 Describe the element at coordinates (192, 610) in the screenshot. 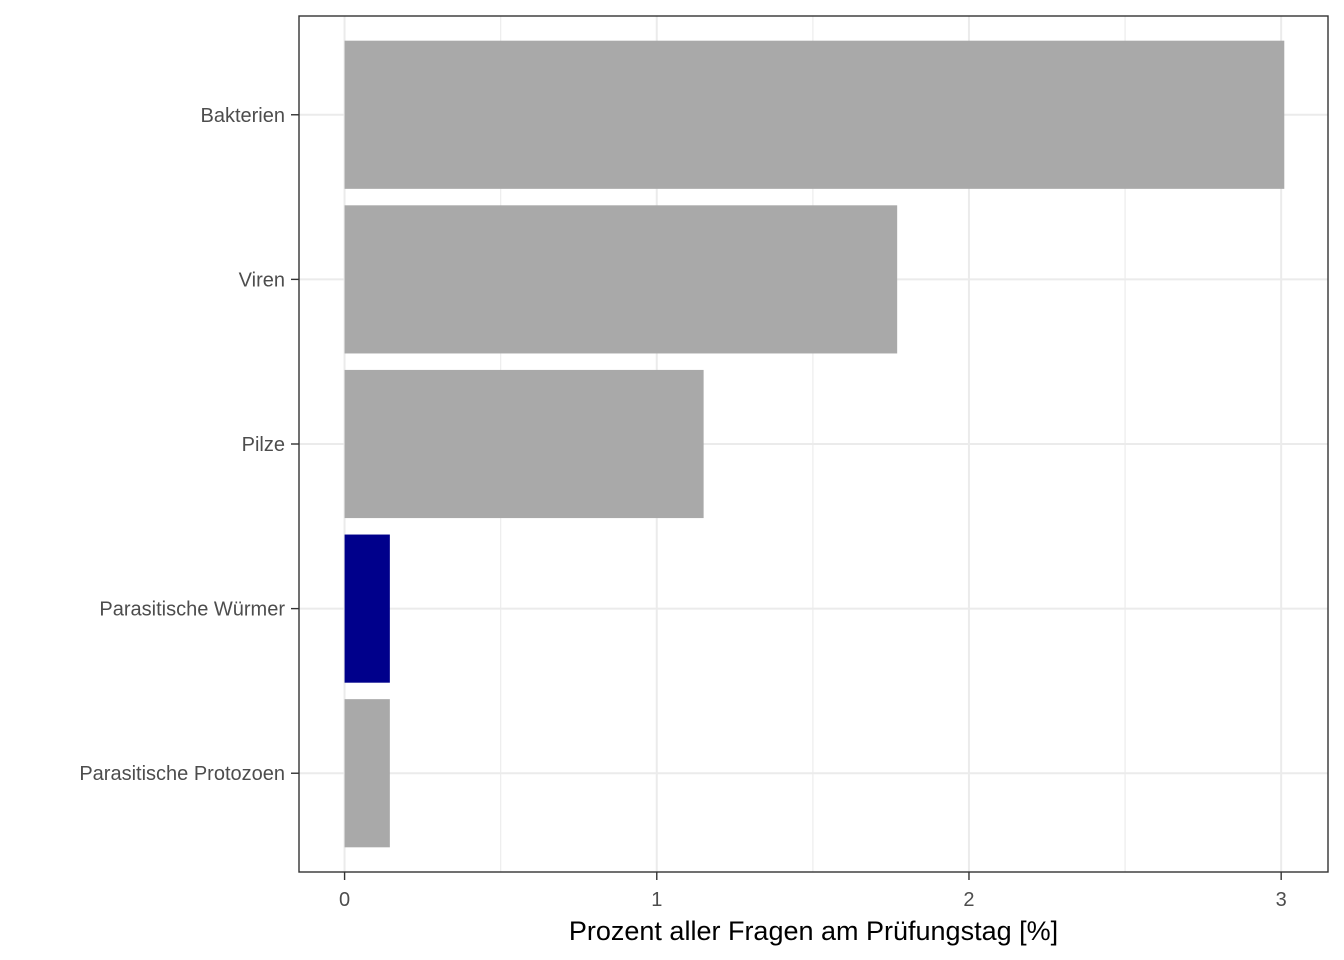

I see `y-tick-label: Parasitische Würmer` at that location.